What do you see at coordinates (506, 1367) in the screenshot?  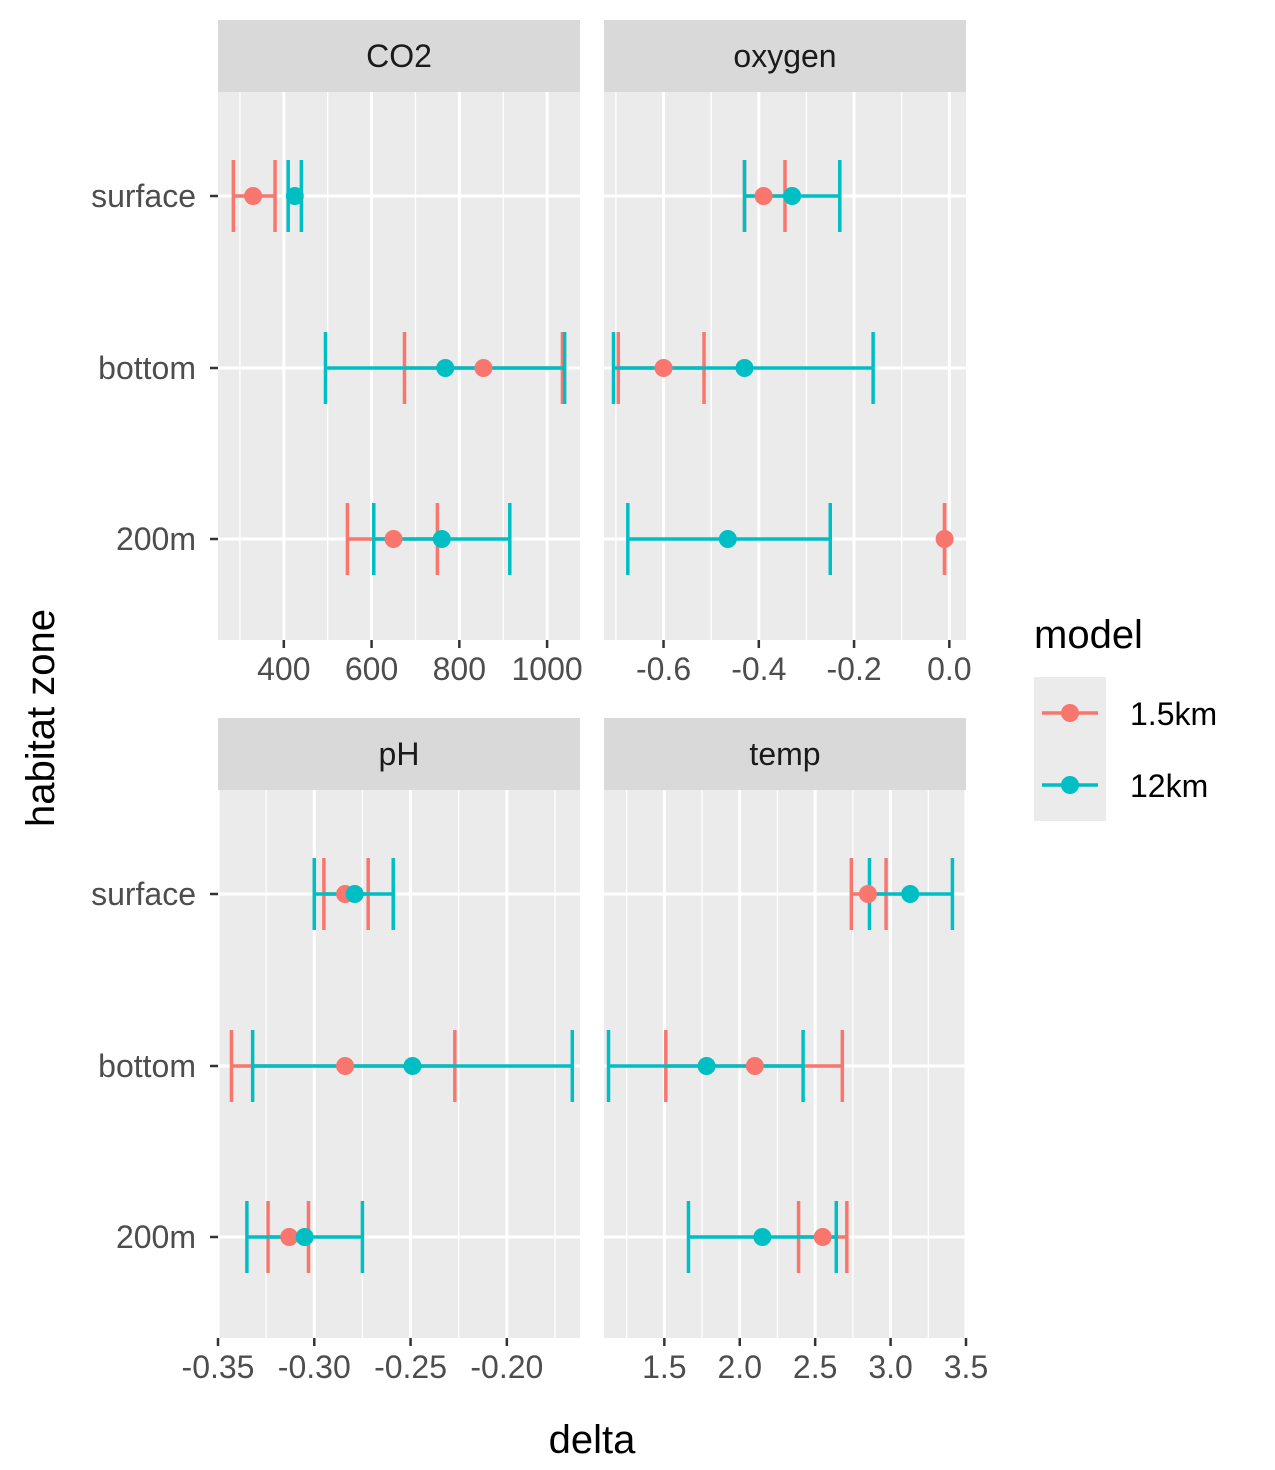 I see `x-tick-label: -0.20` at bounding box center [506, 1367].